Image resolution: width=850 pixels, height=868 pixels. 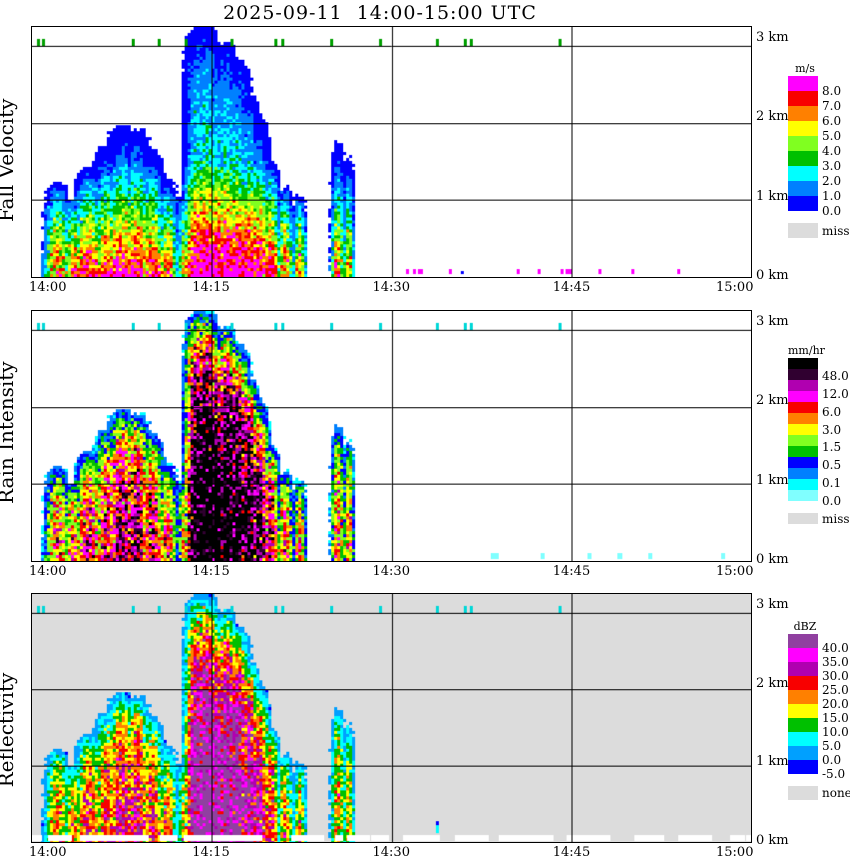 What do you see at coordinates (805, 626) in the screenshot?
I see `colorbar-unit-reflectivity: dBZ` at bounding box center [805, 626].